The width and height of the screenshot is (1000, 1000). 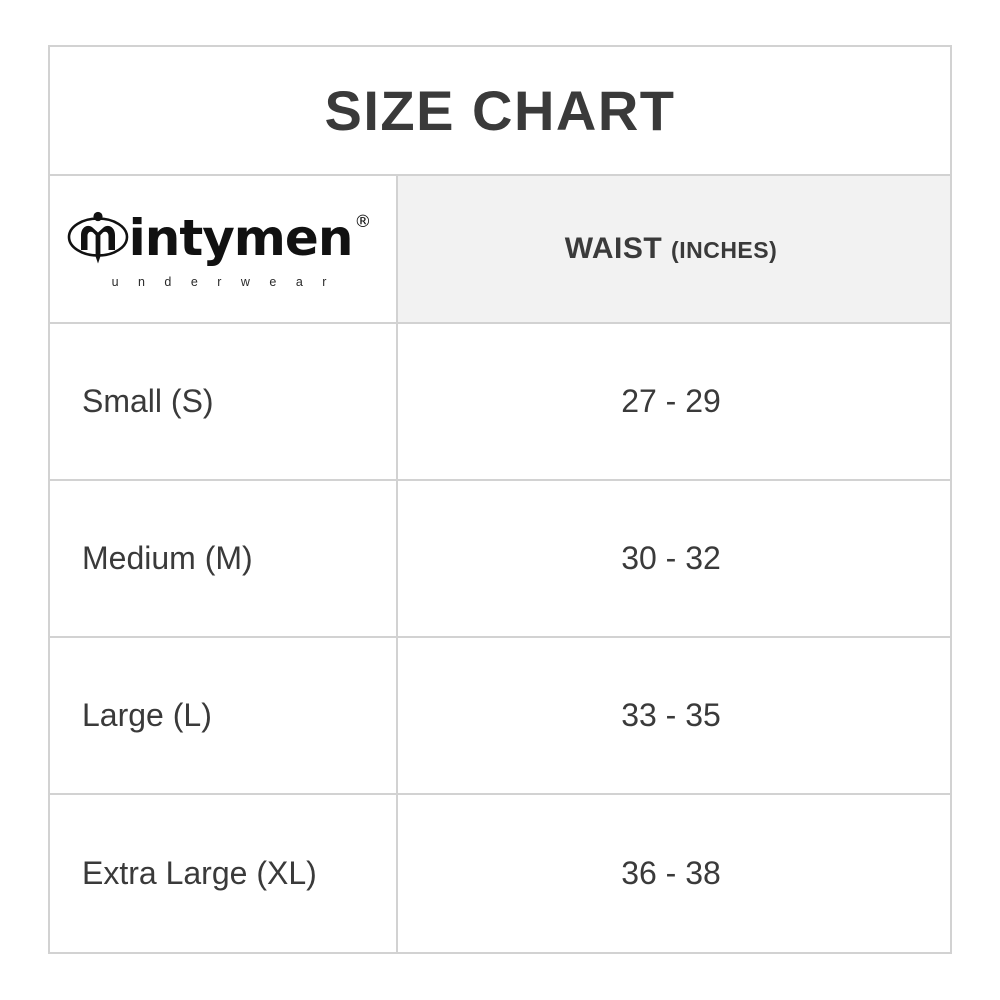 I want to click on cell-waist: 27 - 29, so click(x=674, y=401).